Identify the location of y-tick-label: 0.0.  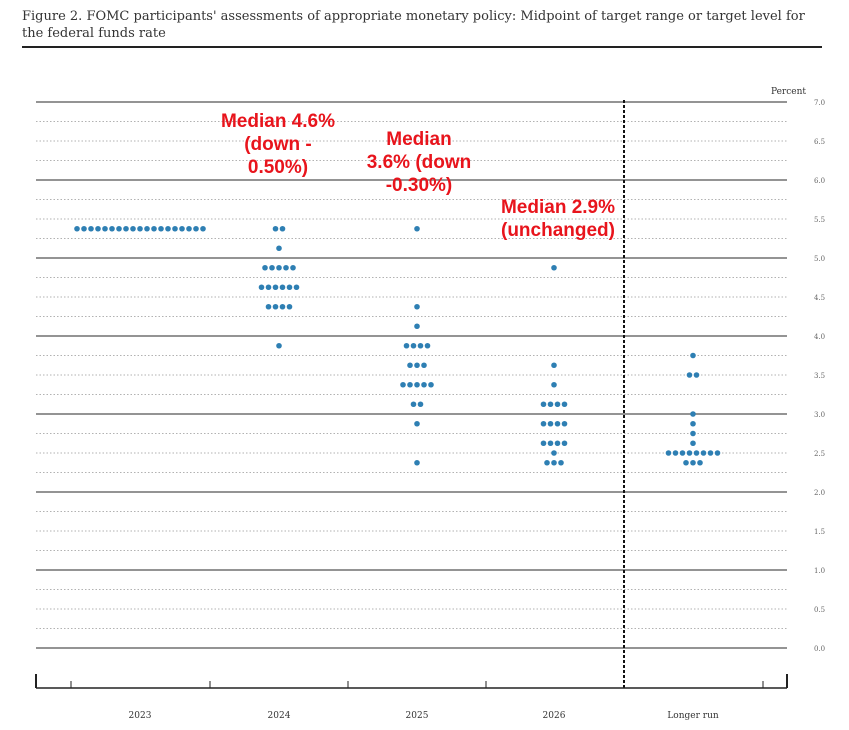
(819, 649).